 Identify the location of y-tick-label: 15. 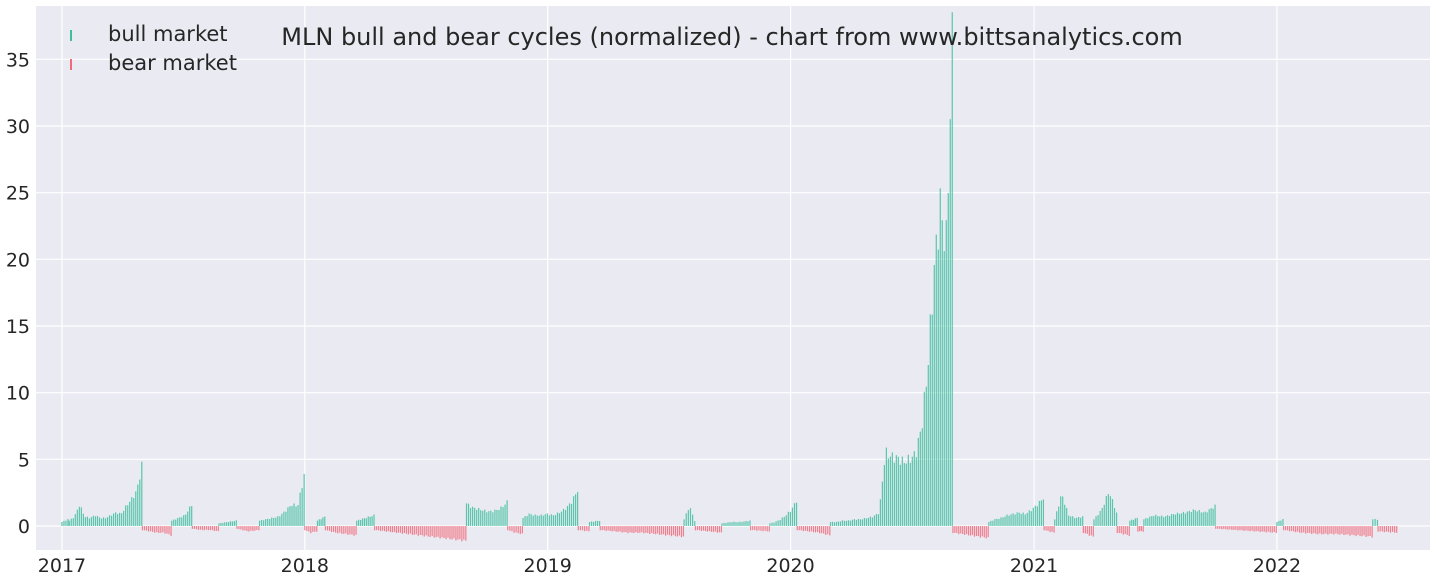
(18, 327).